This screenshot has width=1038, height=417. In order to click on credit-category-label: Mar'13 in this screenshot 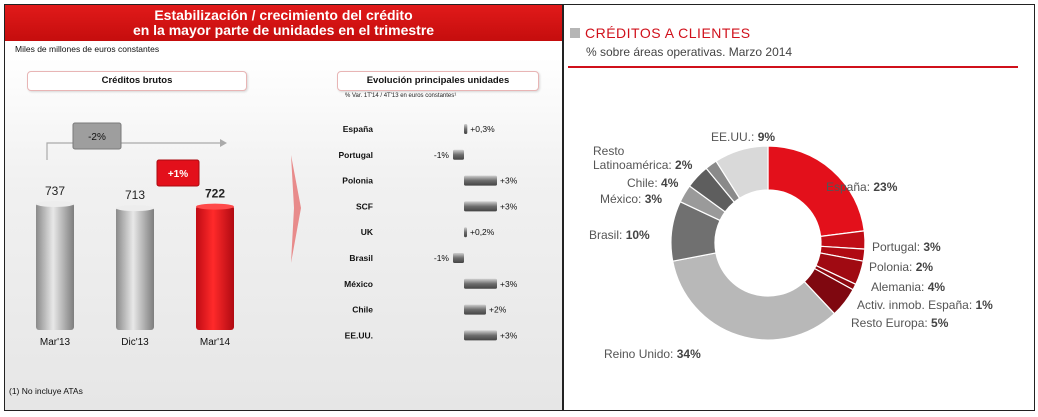, I will do `click(55, 342)`.